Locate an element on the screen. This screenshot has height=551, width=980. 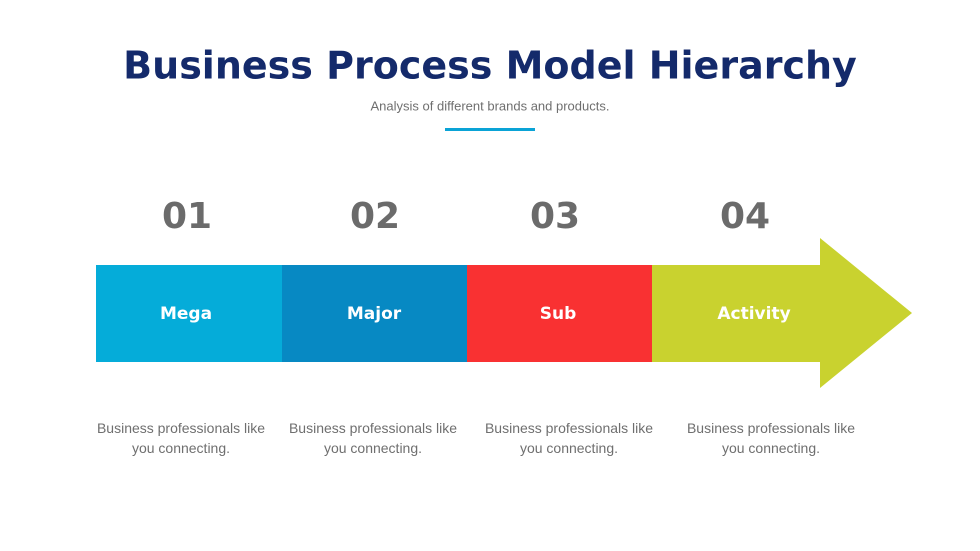
step-label: Activity is located at coordinates (753, 314).